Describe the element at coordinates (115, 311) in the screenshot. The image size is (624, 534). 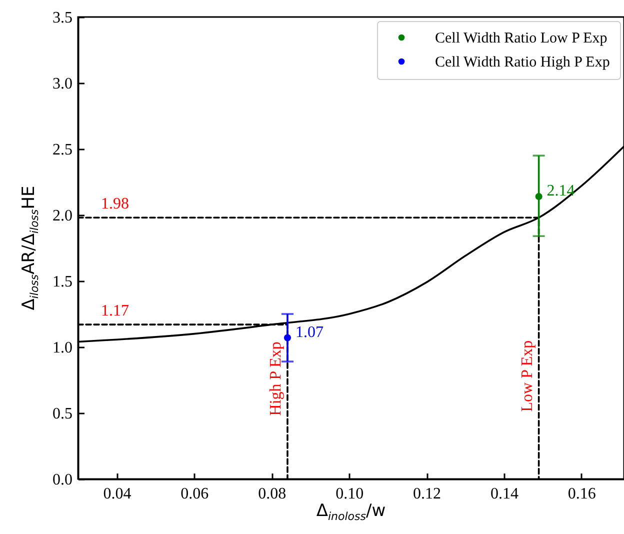
I see `annotation: 1.17` at that location.